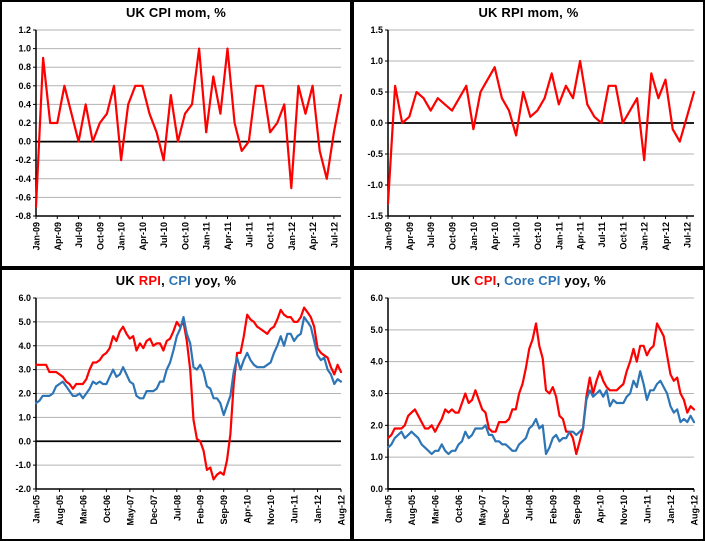 The width and height of the screenshot is (705, 541). I want to click on chart-title: UK CPI, Core CPI yoy, %, so click(528, 281).